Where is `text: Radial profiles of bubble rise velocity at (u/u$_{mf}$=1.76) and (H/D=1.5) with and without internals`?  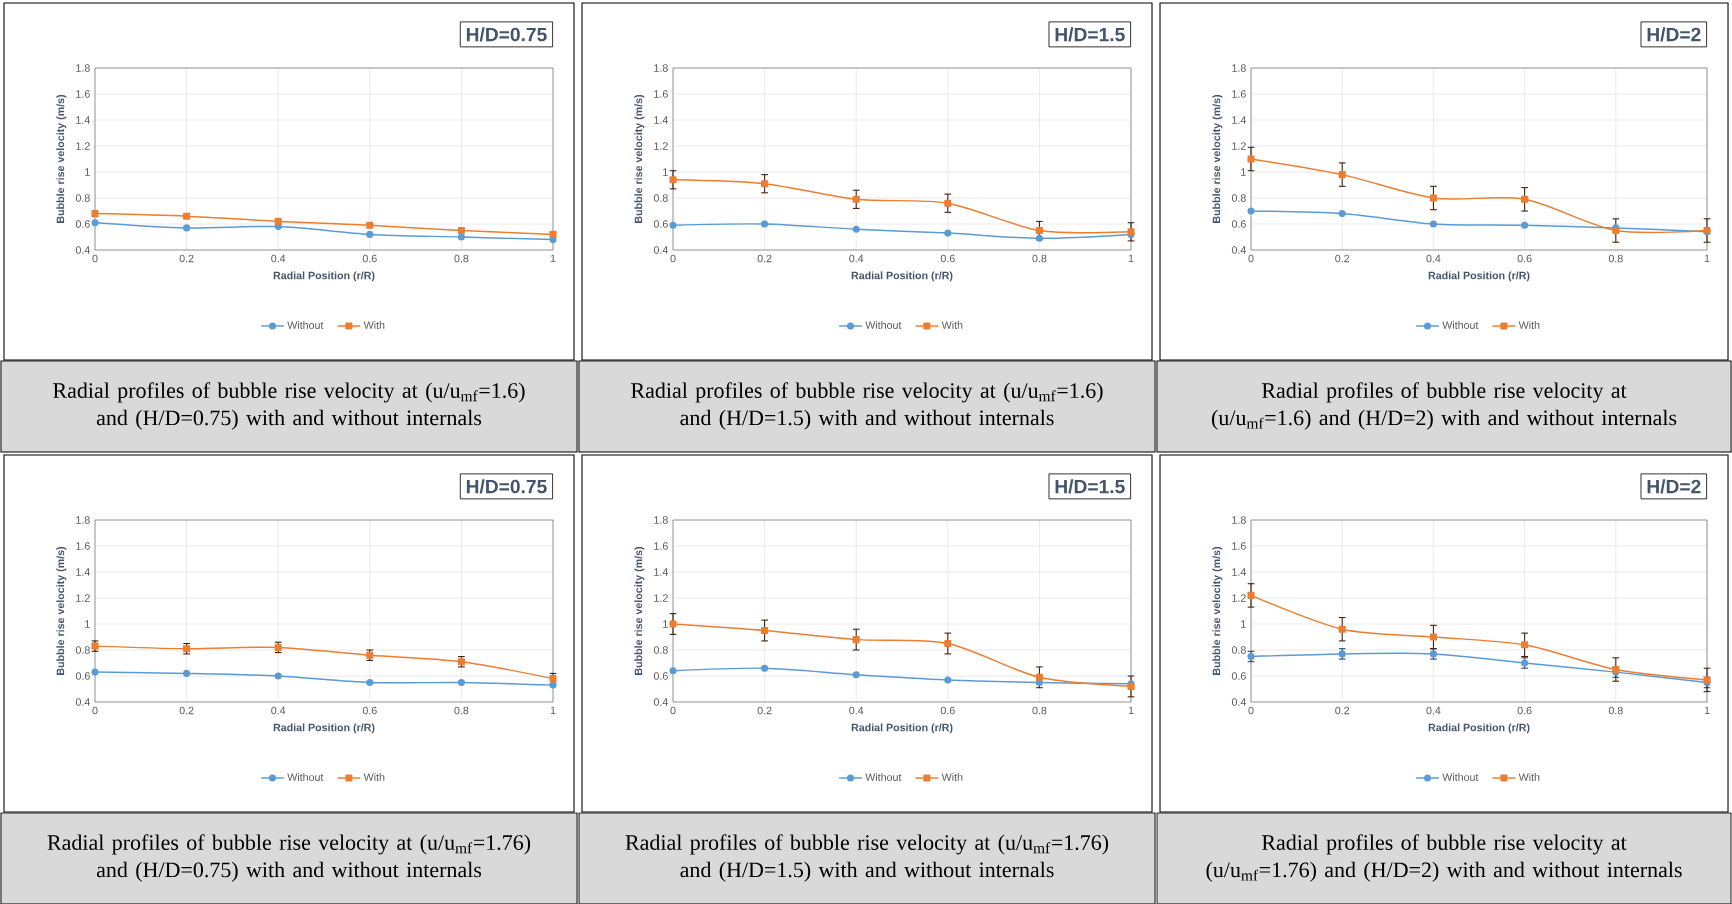 text: Radial profiles of bubble rise velocity at (u/u$_{mf}$=1.76) and (H/D=1.5) with and without internals is located at coordinates (867, 858).